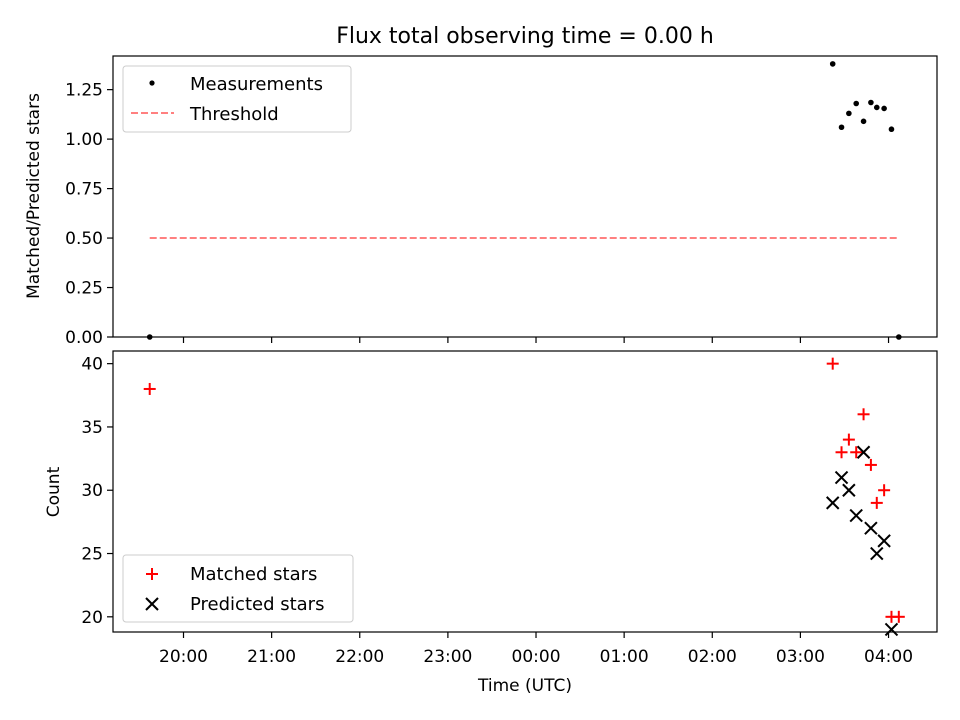  I want to click on y-tick-label: 1.25, so click(84, 91).